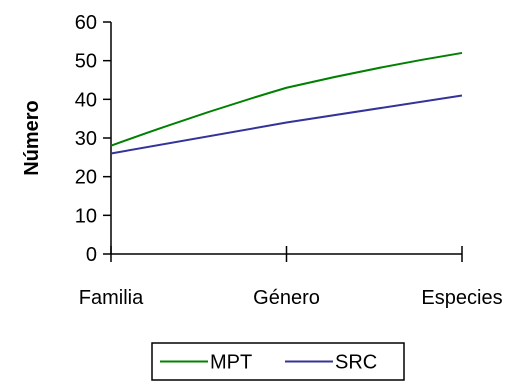 This screenshot has height=388, width=520. I want to click on y-tick-label: 60, so click(86, 23).